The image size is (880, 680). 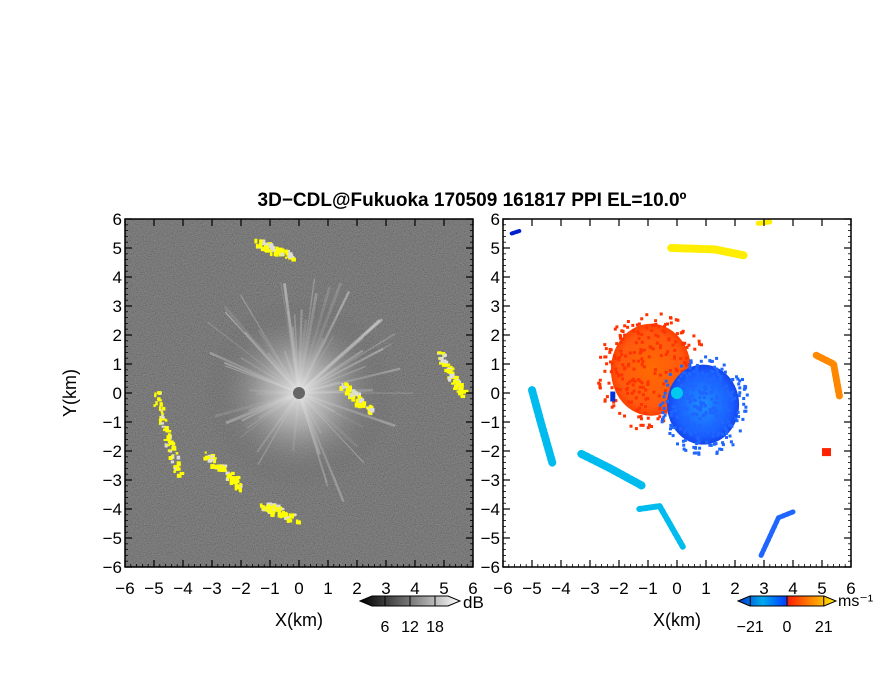 I want to click on left-xtick-label: 5, so click(x=443, y=588).